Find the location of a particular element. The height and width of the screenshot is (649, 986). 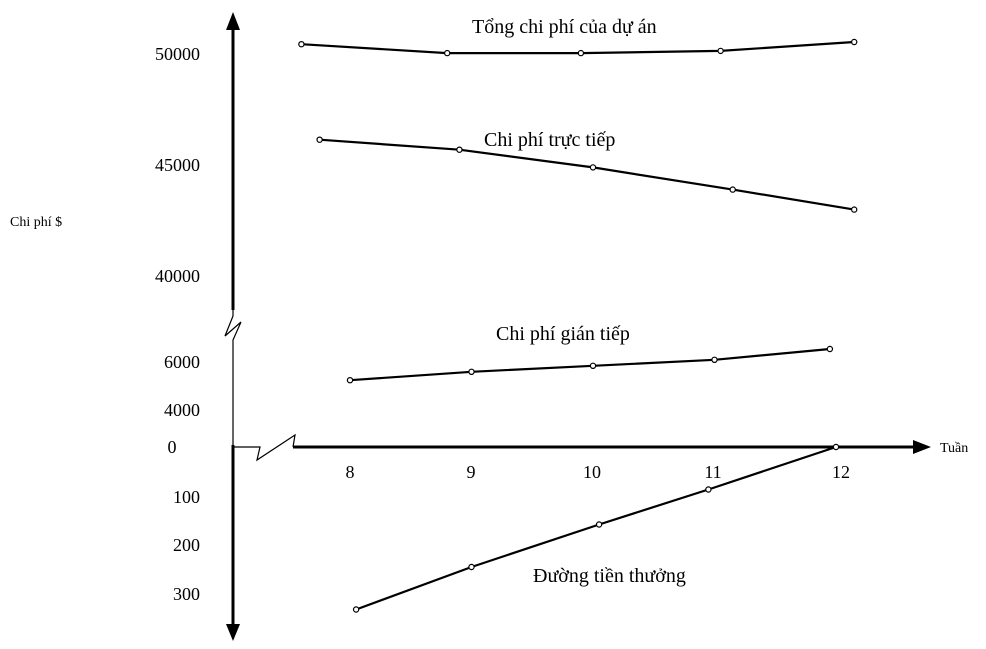

x-axis-title: Tuần is located at coordinates (954, 448).